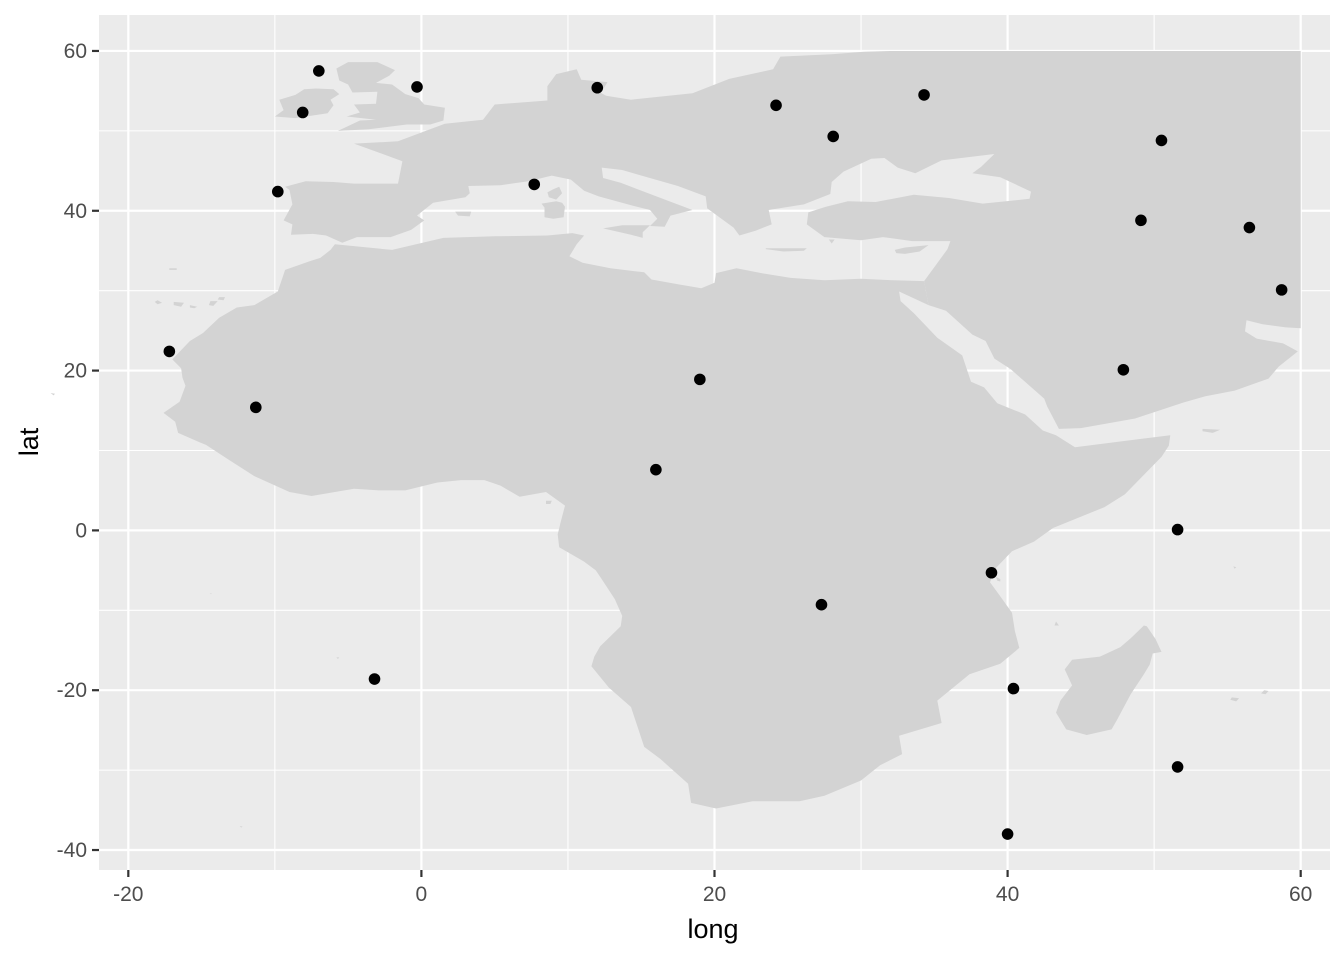 The image size is (1344, 960). Describe the element at coordinates (1007, 894) in the screenshot. I see `x-tick-label: 40` at that location.